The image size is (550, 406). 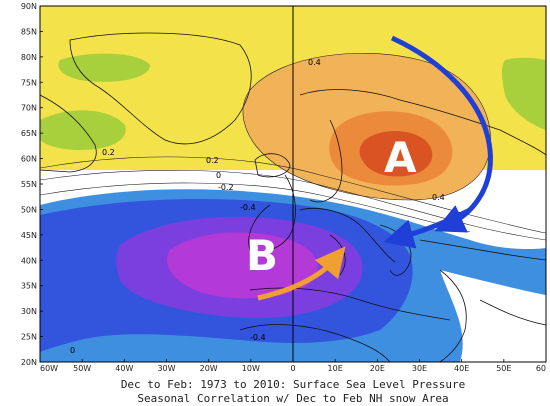 I want to click on lon-tick-label: 60W, so click(x=49, y=368).